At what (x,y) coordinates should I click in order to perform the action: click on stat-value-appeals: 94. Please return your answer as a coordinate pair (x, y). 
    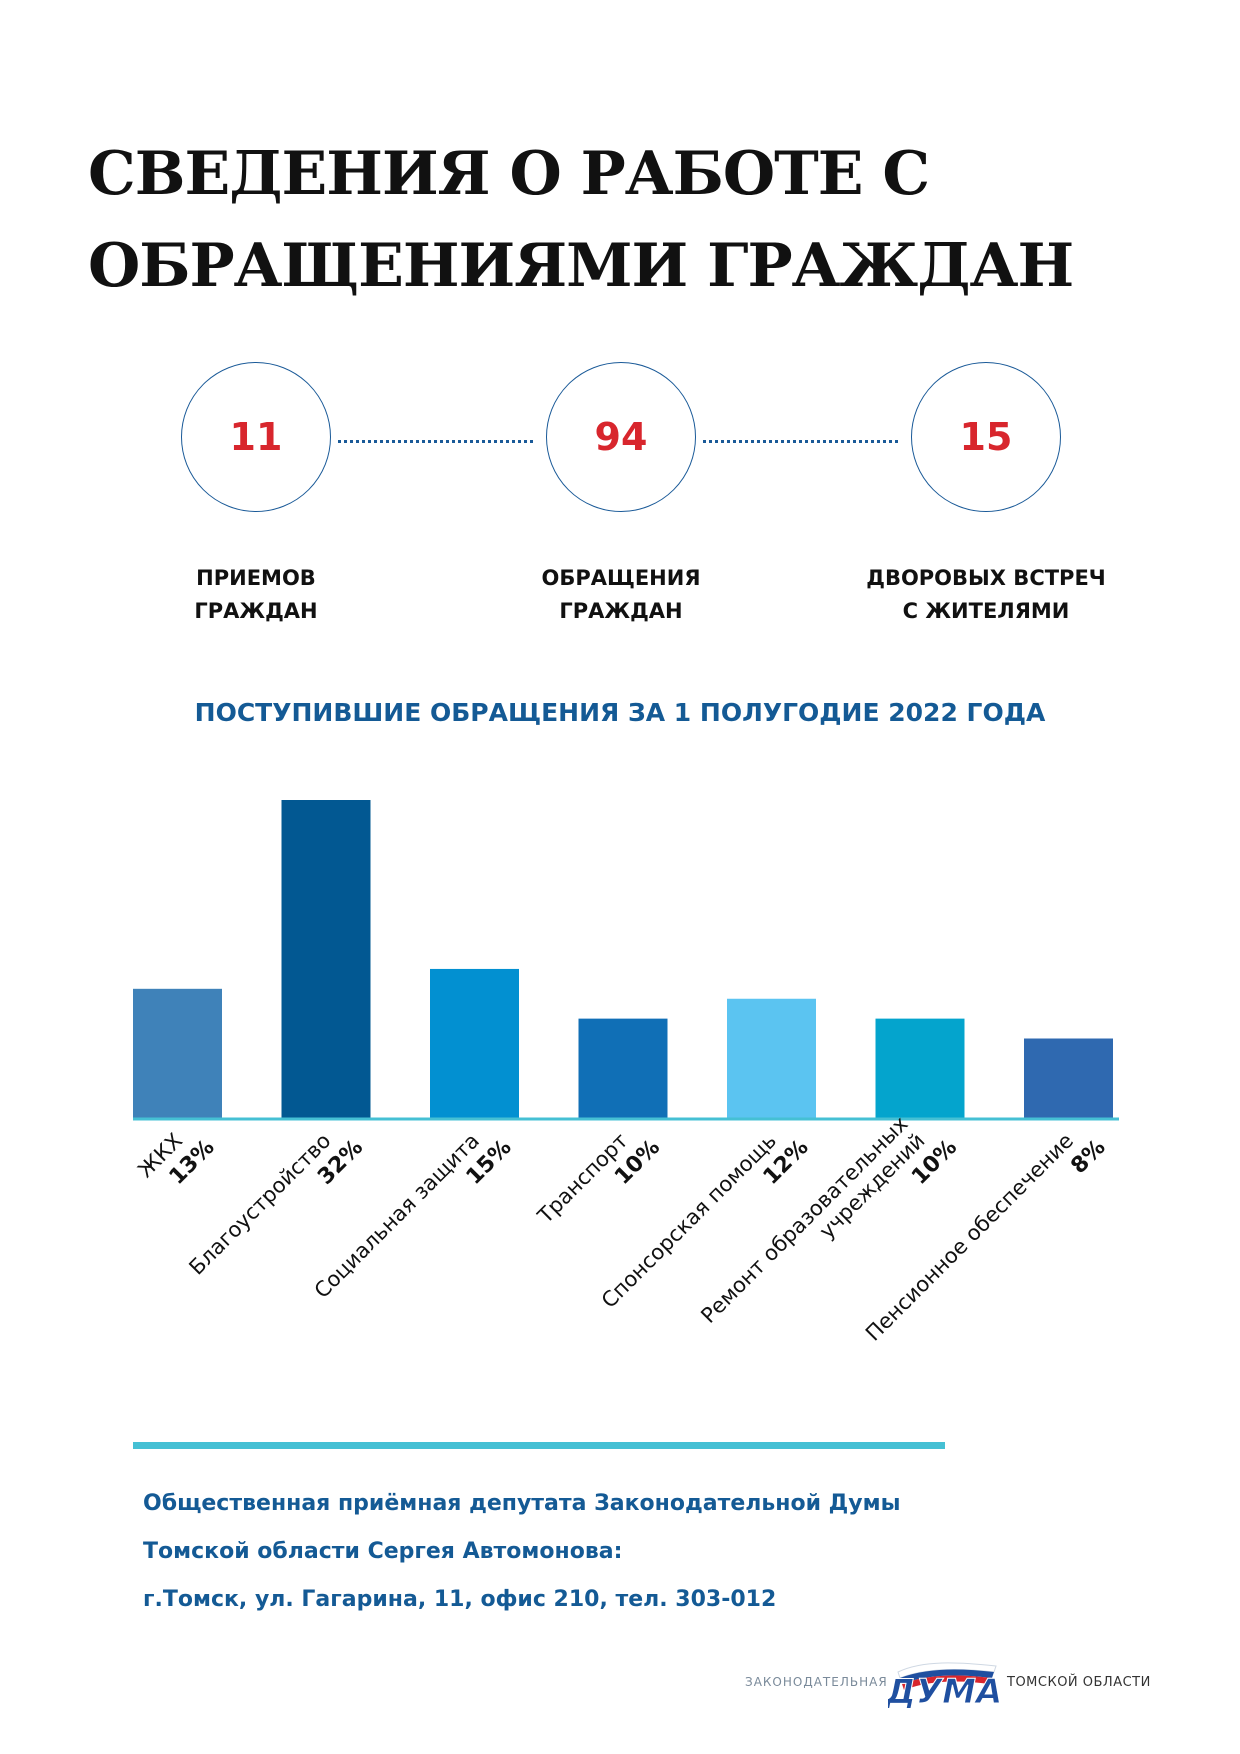
    Looking at the image, I should click on (621, 437).